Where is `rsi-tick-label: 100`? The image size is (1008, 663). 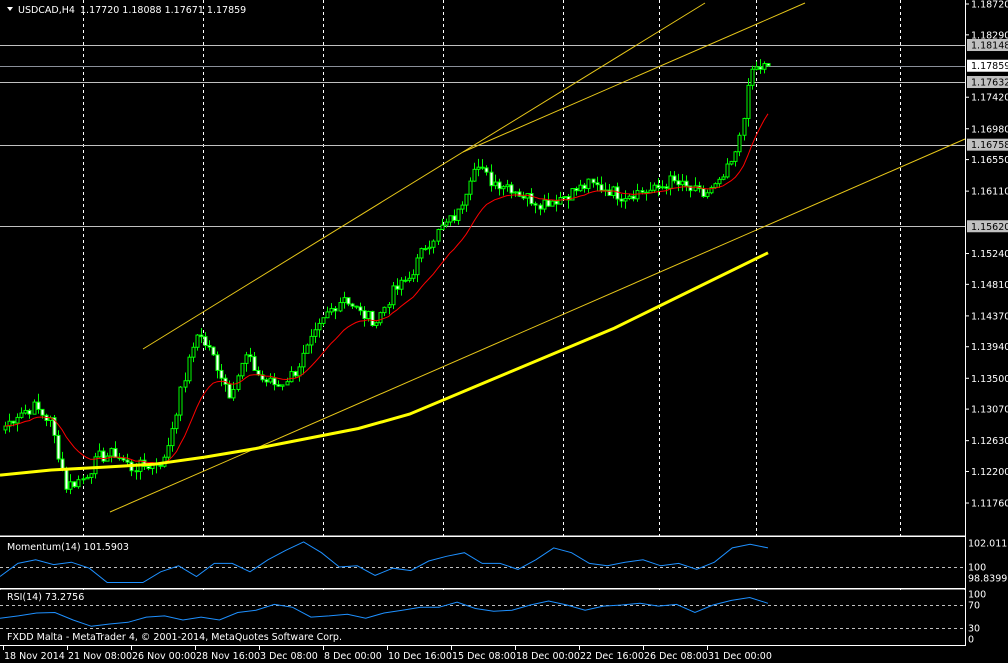
rsi-tick-label: 100 is located at coordinates (977, 595).